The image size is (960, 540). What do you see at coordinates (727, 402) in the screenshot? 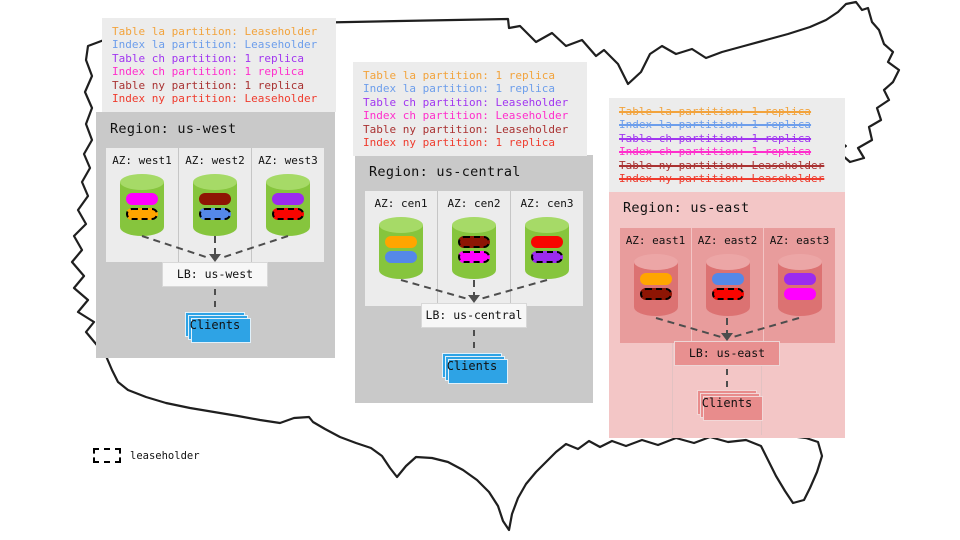
I see `clients-box-us-east: Clients` at bounding box center [727, 402].